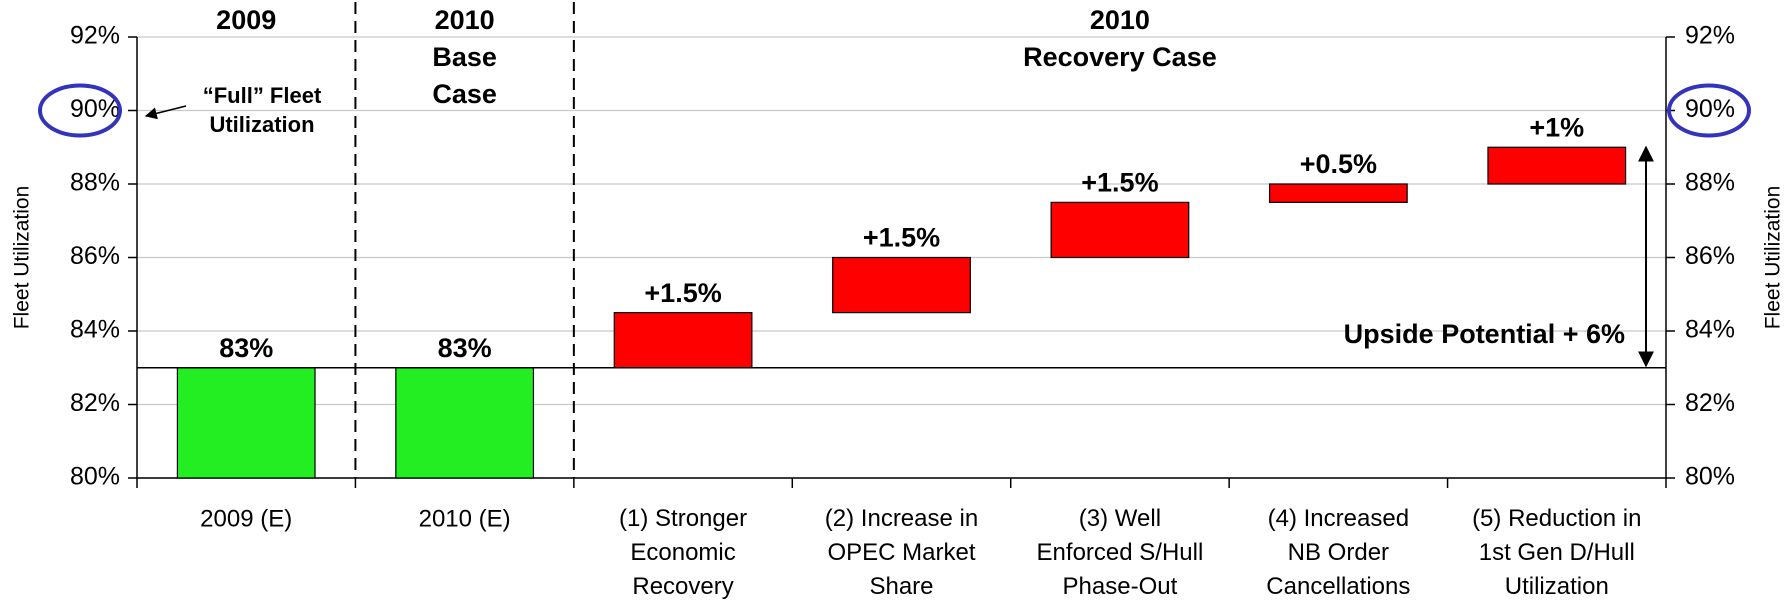 This screenshot has height=603, width=1792. I want to click on y2-tick-label: 80%, so click(1710, 477).